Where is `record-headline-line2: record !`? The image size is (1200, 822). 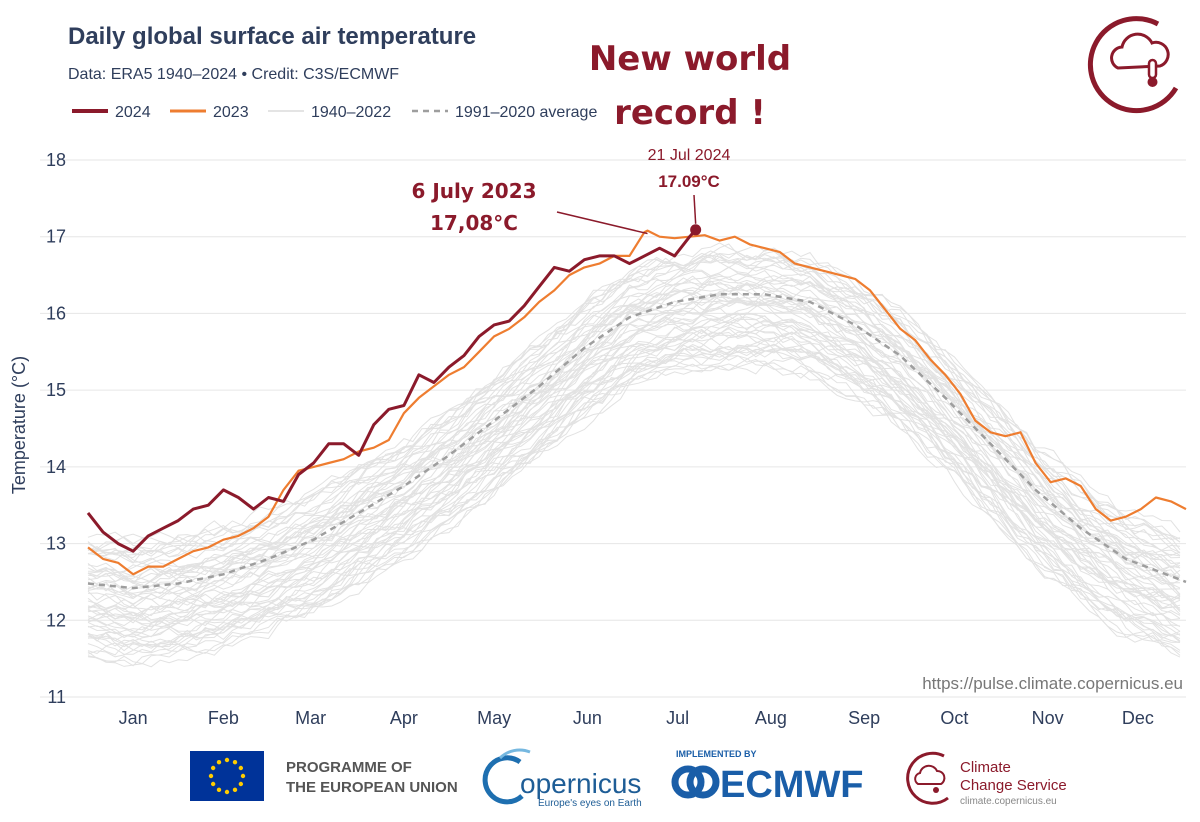
record-headline-line2: record ! is located at coordinates (690, 113).